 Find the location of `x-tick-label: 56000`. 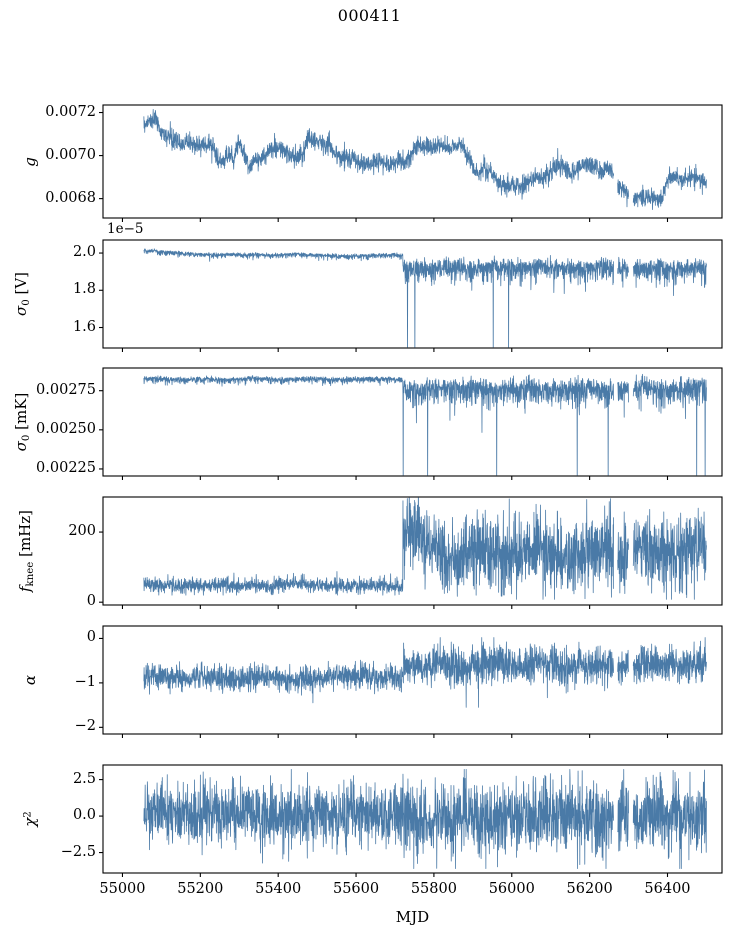

x-tick-label: 56000 is located at coordinates (511, 889).